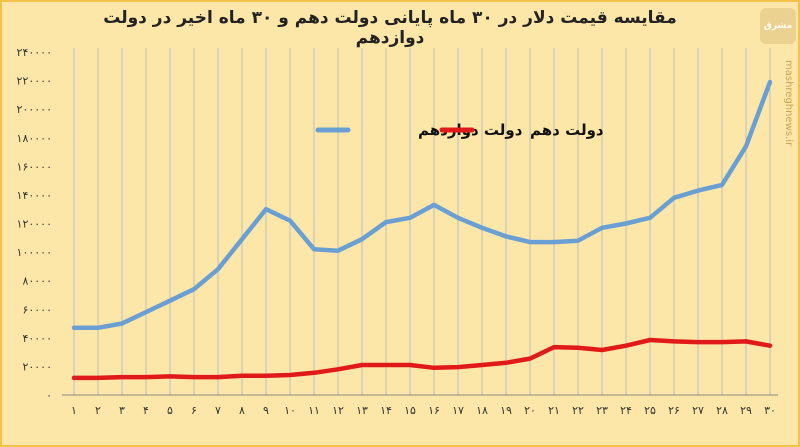  What do you see at coordinates (626, 410) in the screenshot?
I see `x-tick-label: ۲۴` at bounding box center [626, 410].